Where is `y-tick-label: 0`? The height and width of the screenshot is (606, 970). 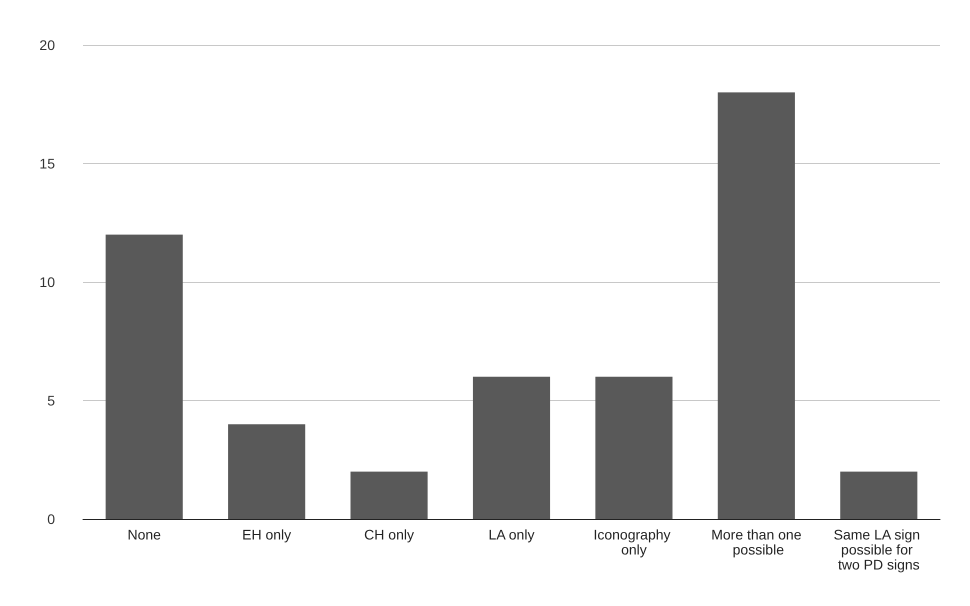 y-tick-label: 0 is located at coordinates (51, 519).